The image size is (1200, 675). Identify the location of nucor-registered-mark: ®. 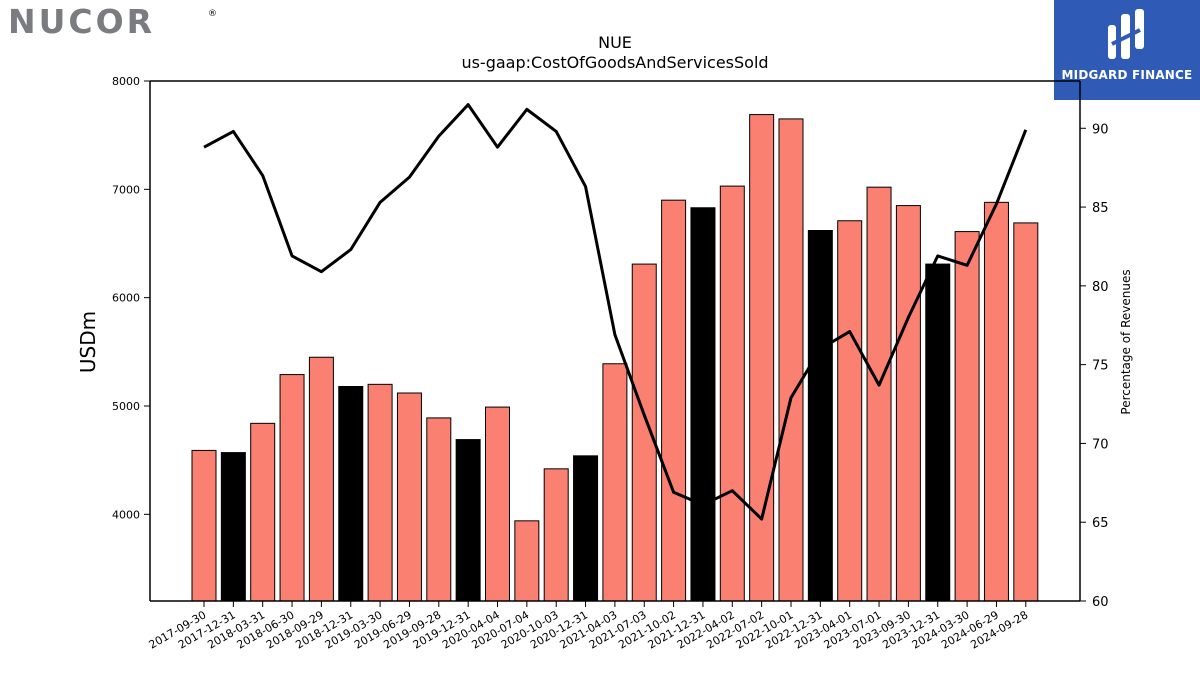
(212, 14).